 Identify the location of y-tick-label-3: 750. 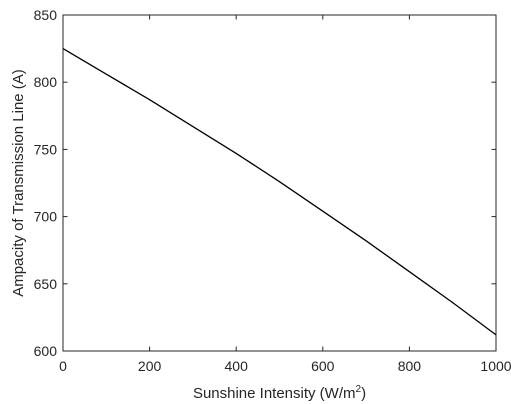
(46, 149).